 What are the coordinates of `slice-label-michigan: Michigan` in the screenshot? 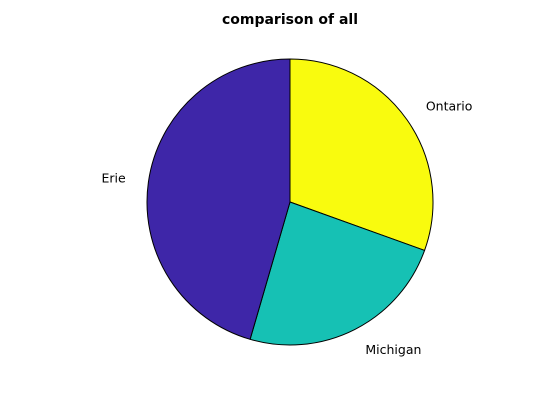 It's located at (393, 349).